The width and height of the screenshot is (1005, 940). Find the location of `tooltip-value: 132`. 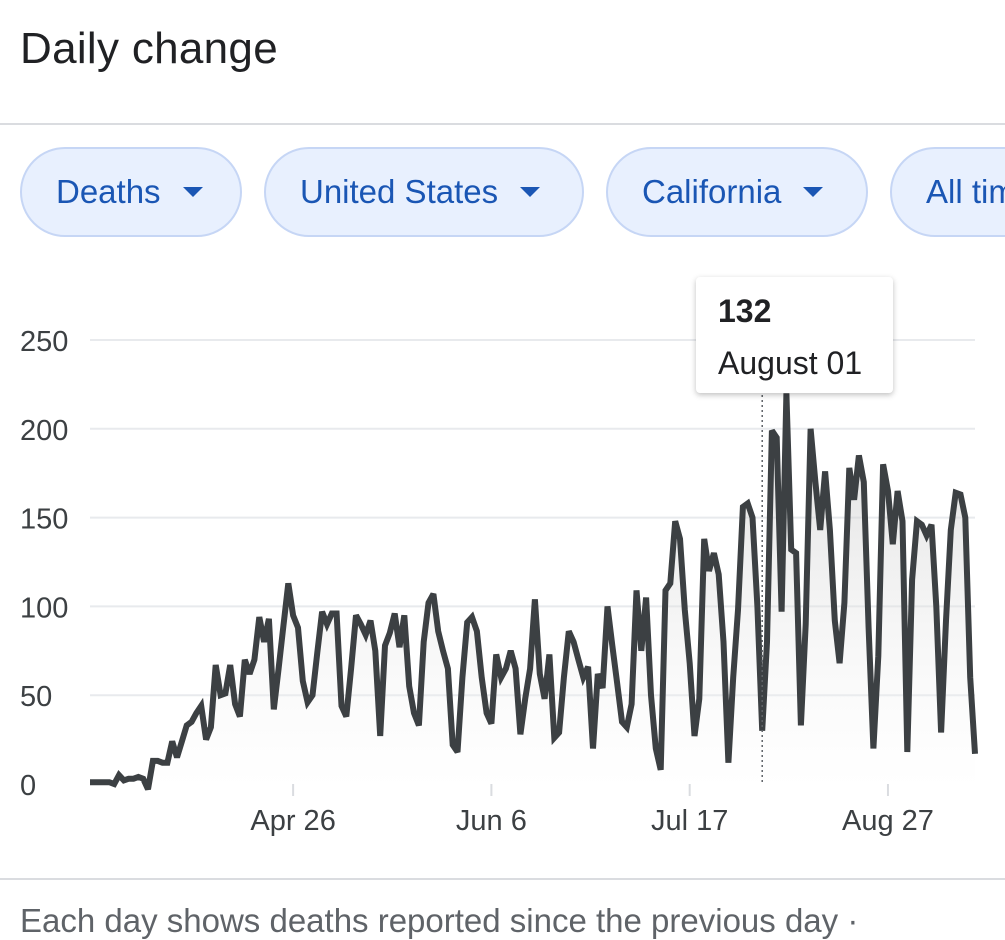

tooltip-value: 132 is located at coordinates (745, 311).